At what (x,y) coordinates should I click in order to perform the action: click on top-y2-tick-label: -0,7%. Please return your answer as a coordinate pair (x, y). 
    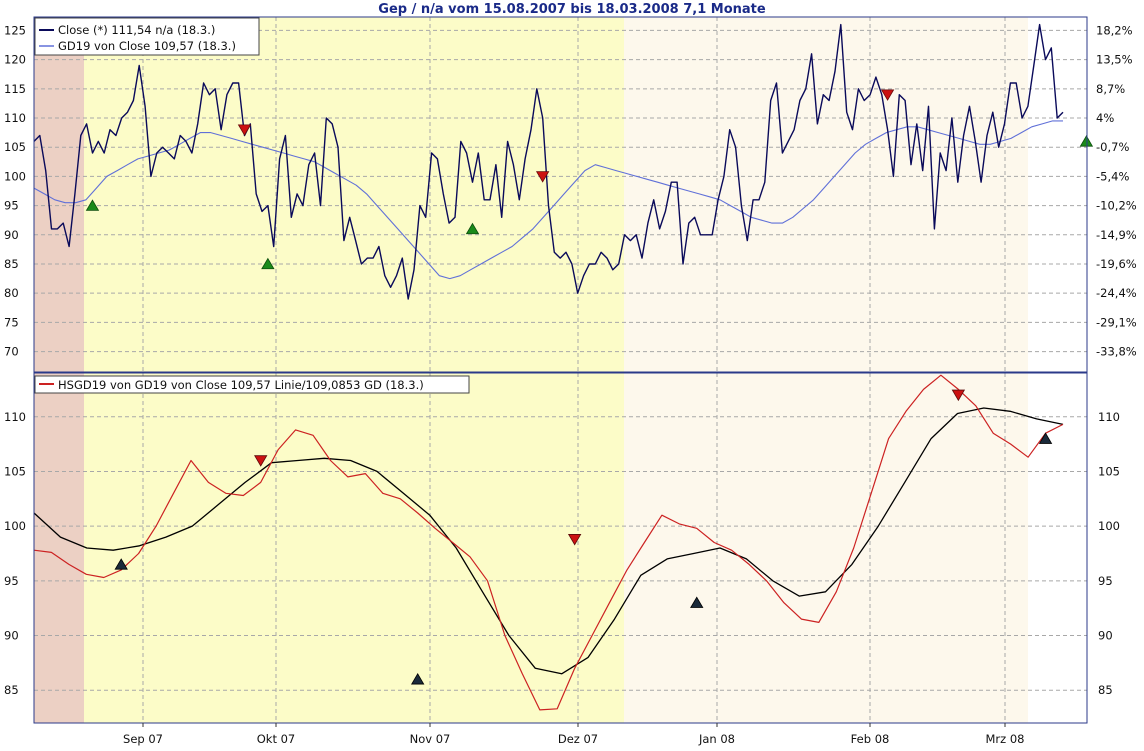
    Looking at the image, I should click on (1112, 147).